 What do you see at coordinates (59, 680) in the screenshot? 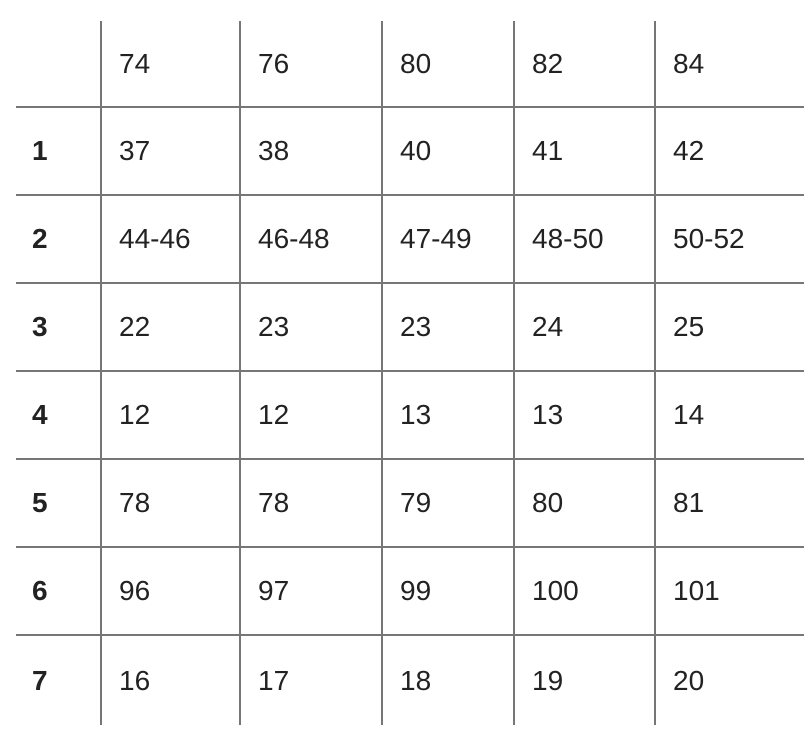
I see `row-header-cell: 7` at bounding box center [59, 680].